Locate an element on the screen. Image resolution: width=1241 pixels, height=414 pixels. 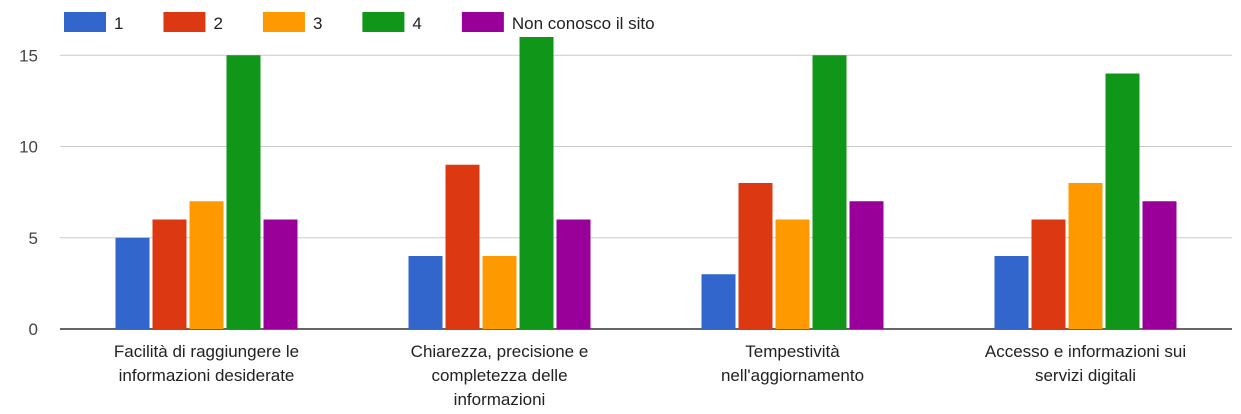
legend-item: Non conosco il sito is located at coordinates (558, 22).